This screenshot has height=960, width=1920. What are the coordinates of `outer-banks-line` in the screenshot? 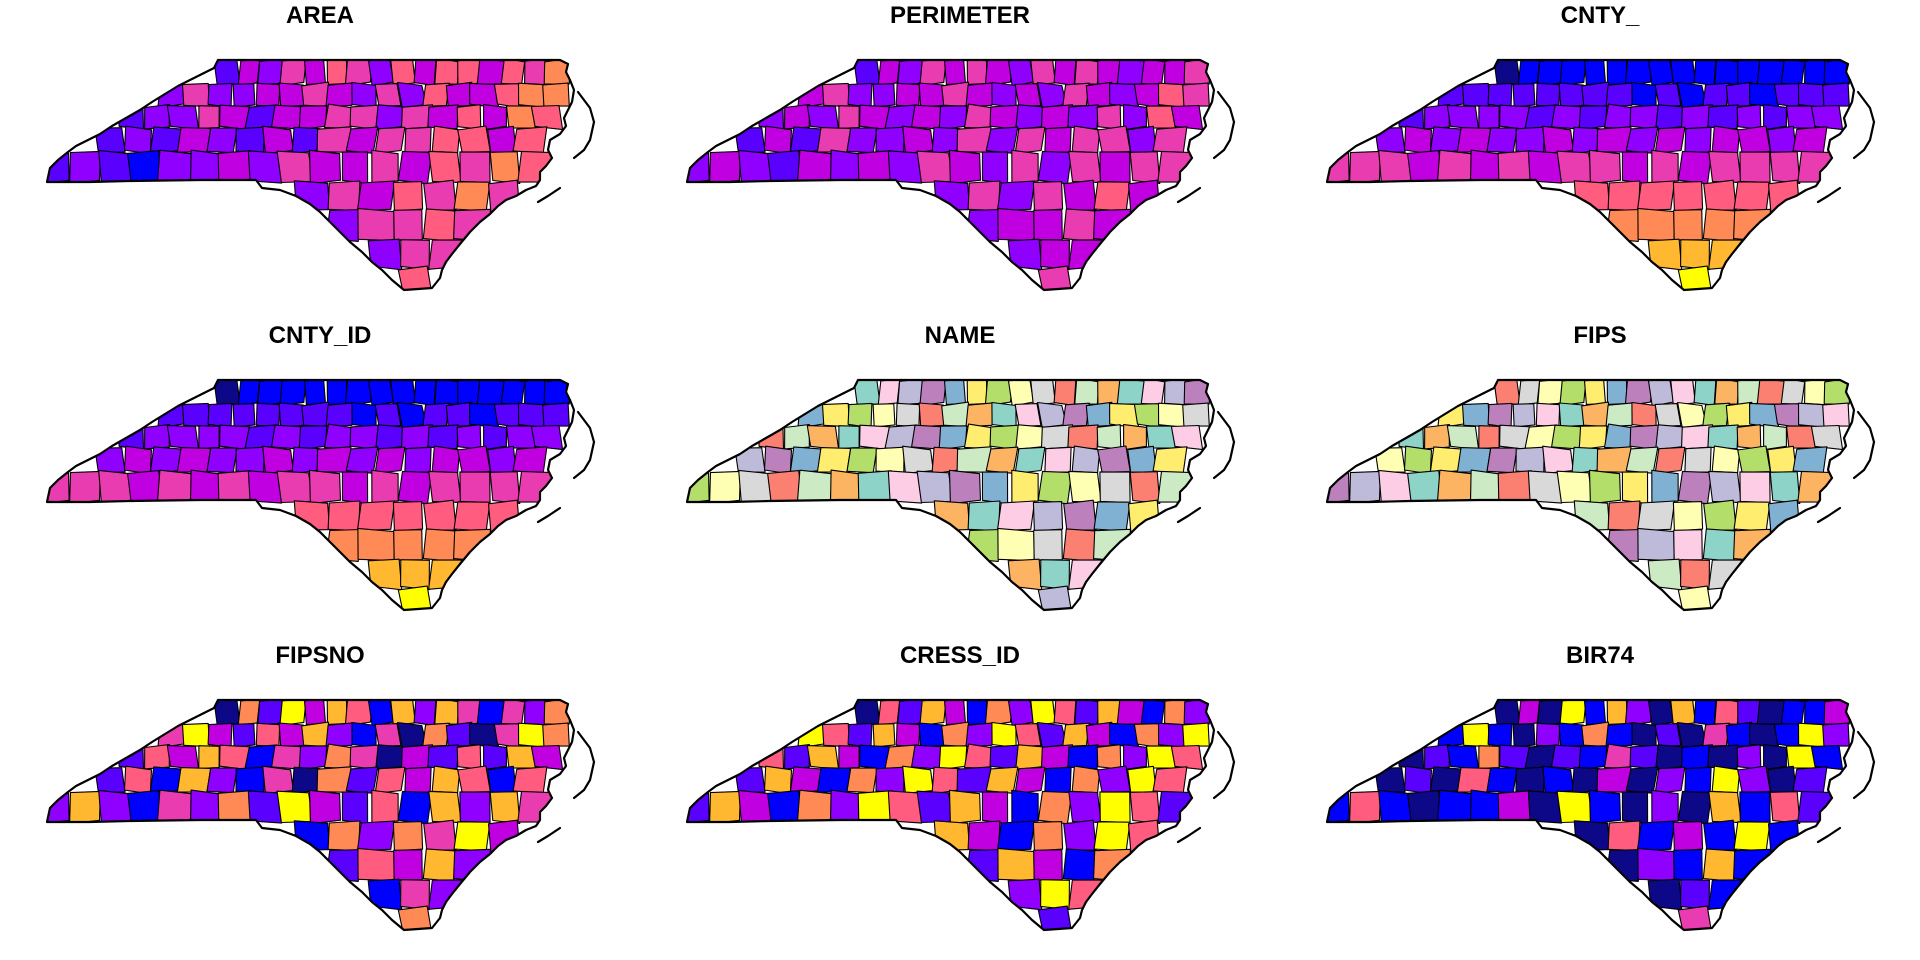 It's located at (566, 787).